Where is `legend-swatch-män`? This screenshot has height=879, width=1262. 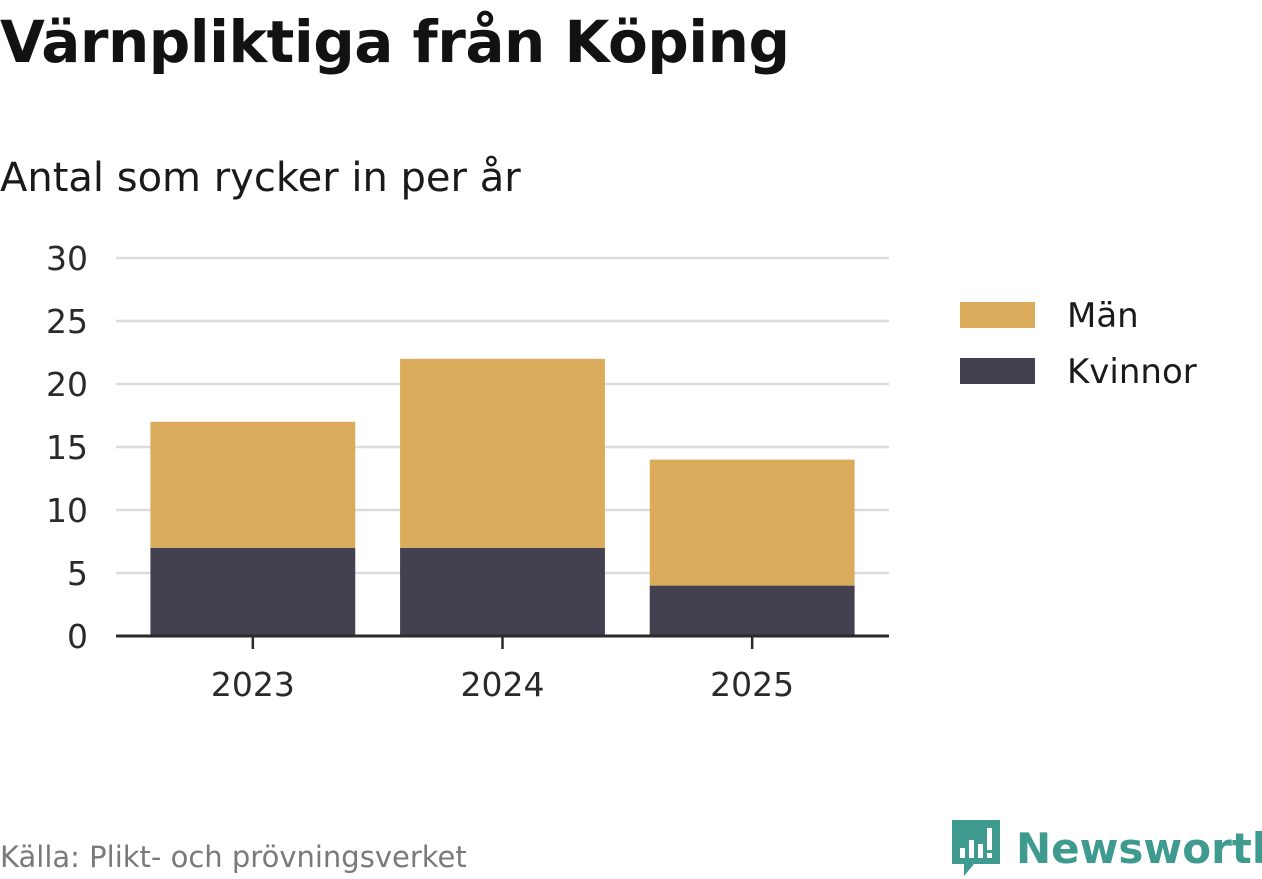 legend-swatch-män is located at coordinates (997, 315).